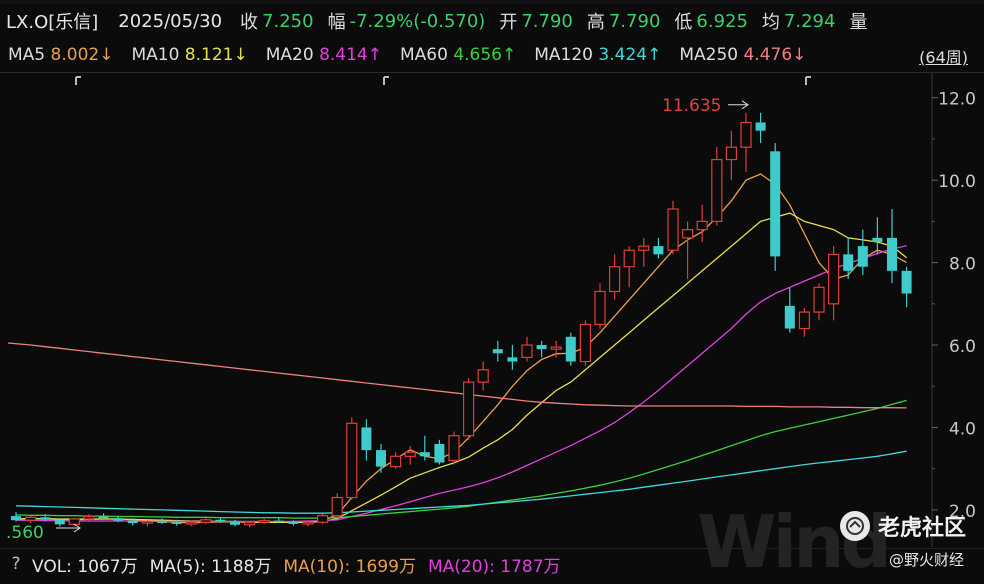 The image size is (984, 584). What do you see at coordinates (492, 2) in the screenshot?
I see `top-toolbar-cut` at bounding box center [492, 2].